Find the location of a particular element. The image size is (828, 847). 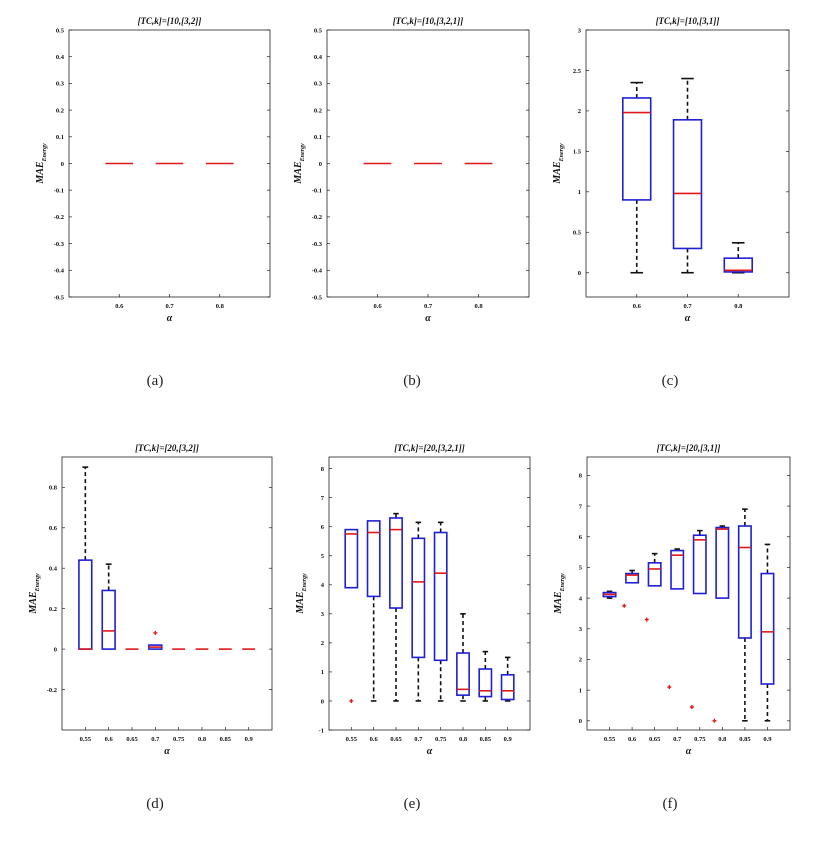

y-tick-label: 4 is located at coordinates (581, 598).